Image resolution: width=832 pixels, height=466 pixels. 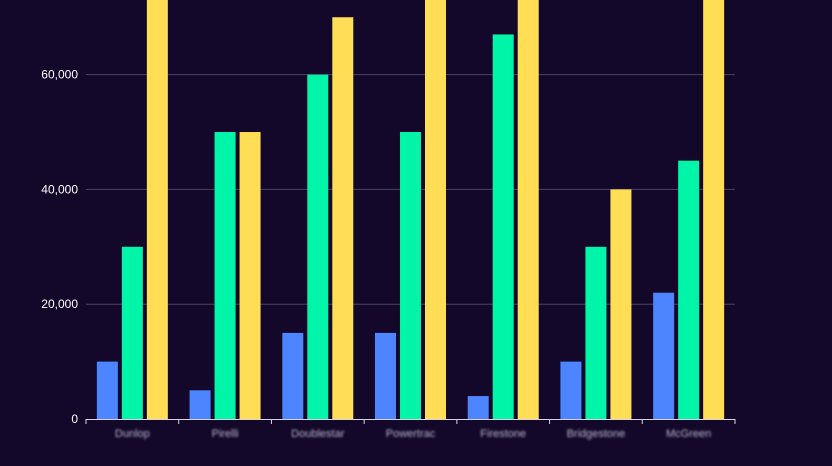 I want to click on x-tick-label: Doublestar, so click(x=318, y=434).